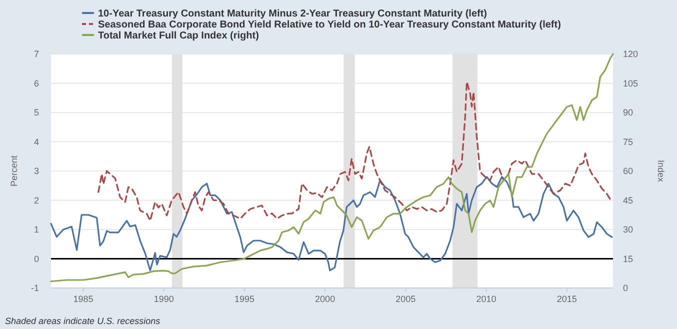  Describe the element at coordinates (628, 171) in the screenshot. I see `y2-tick-label: 60` at that location.